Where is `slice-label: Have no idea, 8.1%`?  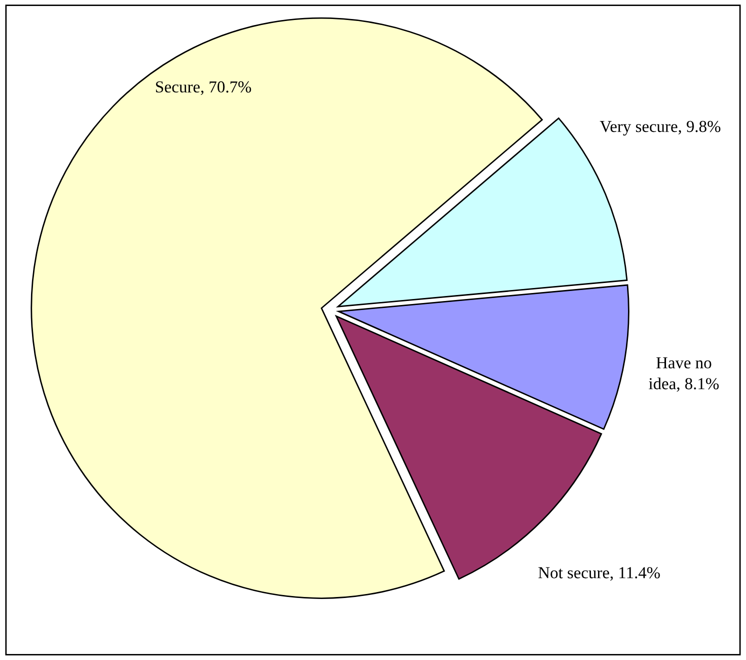 slice-label: Have no idea, 8.1% is located at coordinates (683, 374).